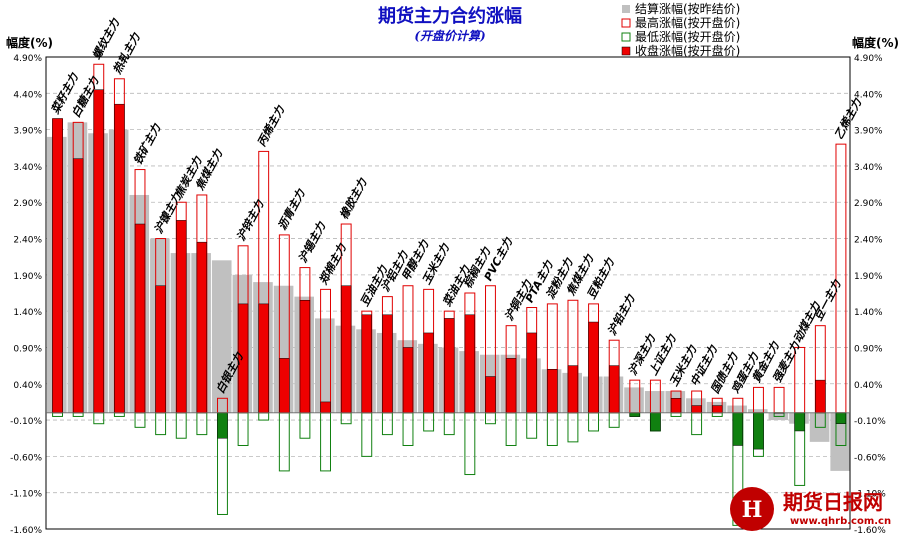  What do you see at coordinates (27, 313) in the screenshot?
I see `y-tick-label-left: 1.40%` at bounding box center [27, 313].